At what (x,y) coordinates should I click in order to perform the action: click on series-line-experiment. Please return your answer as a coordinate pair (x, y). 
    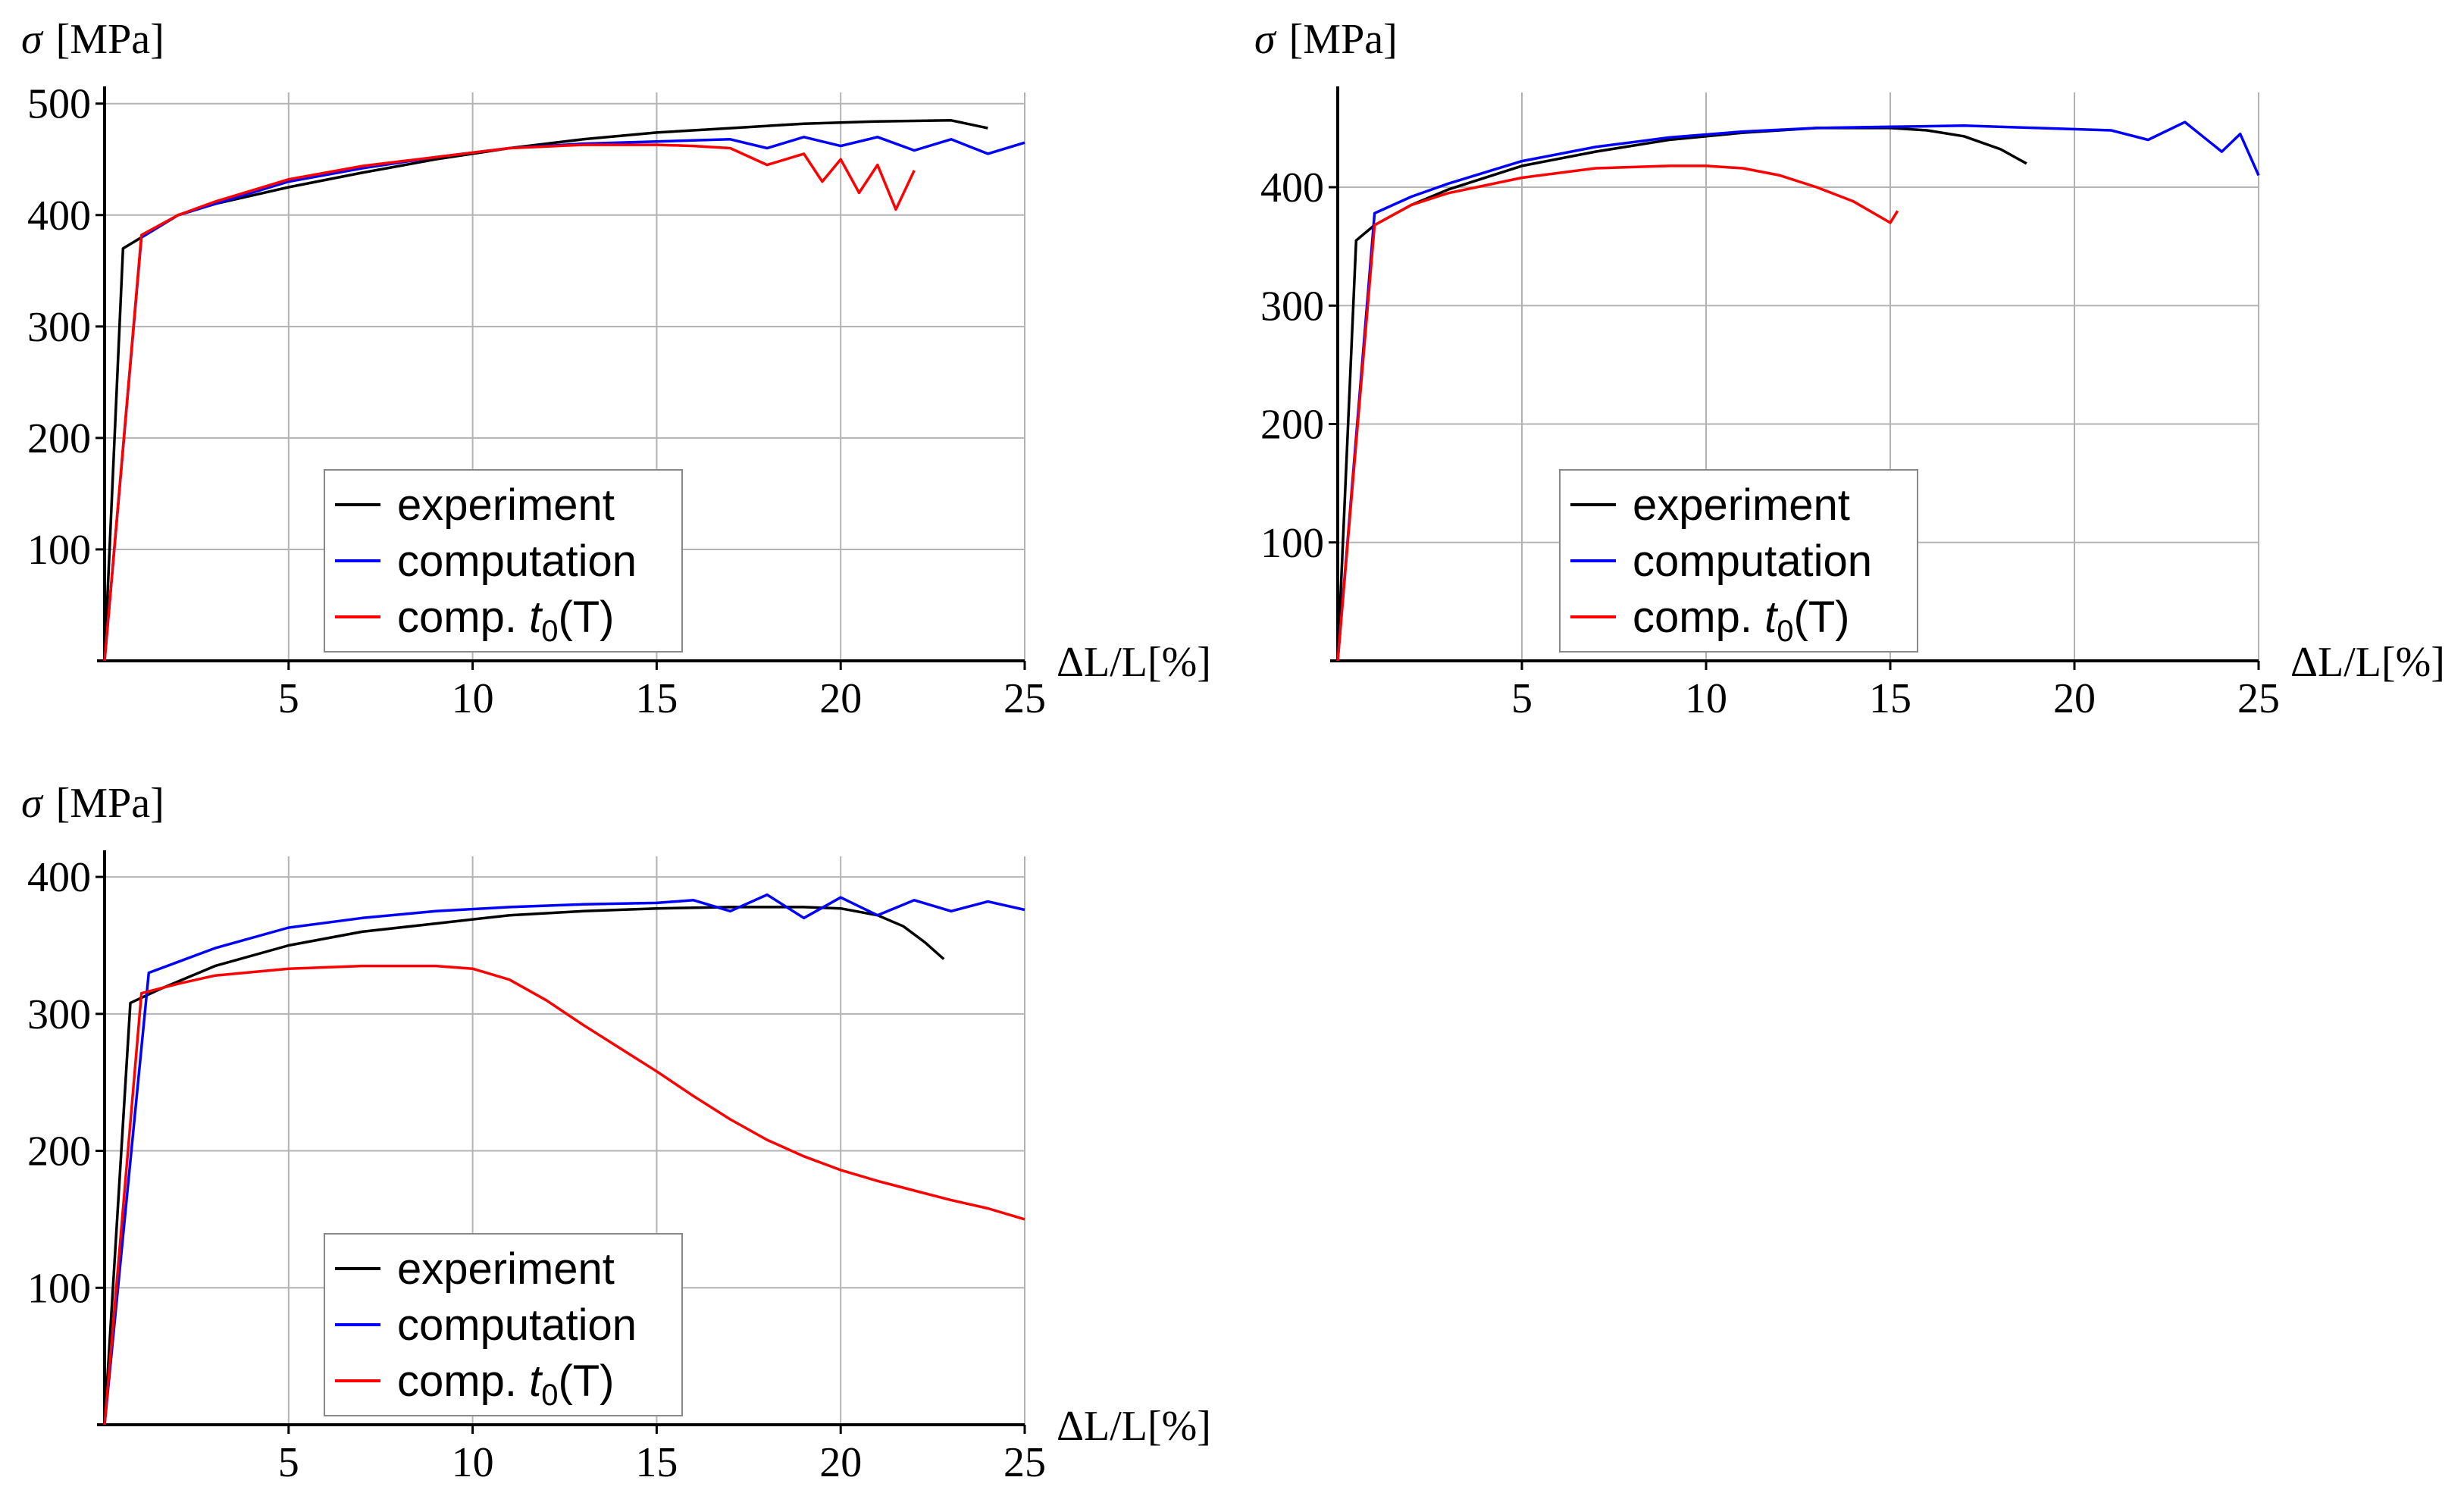
    Looking at the image, I should click on (524, 1166).